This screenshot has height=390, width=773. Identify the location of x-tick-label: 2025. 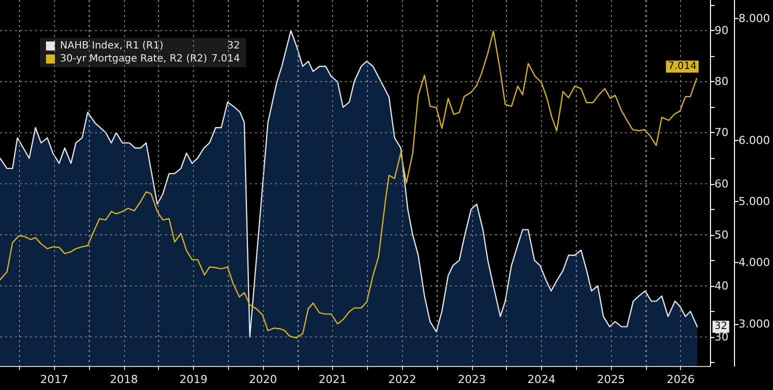
(610, 379).